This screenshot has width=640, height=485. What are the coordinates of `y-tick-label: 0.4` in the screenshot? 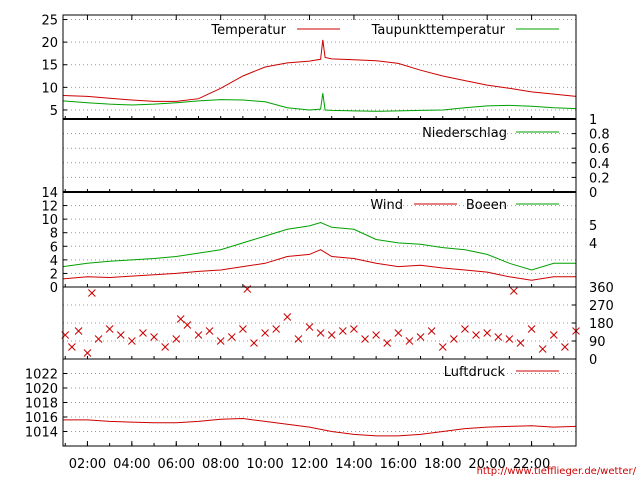 It's located at (599, 164).